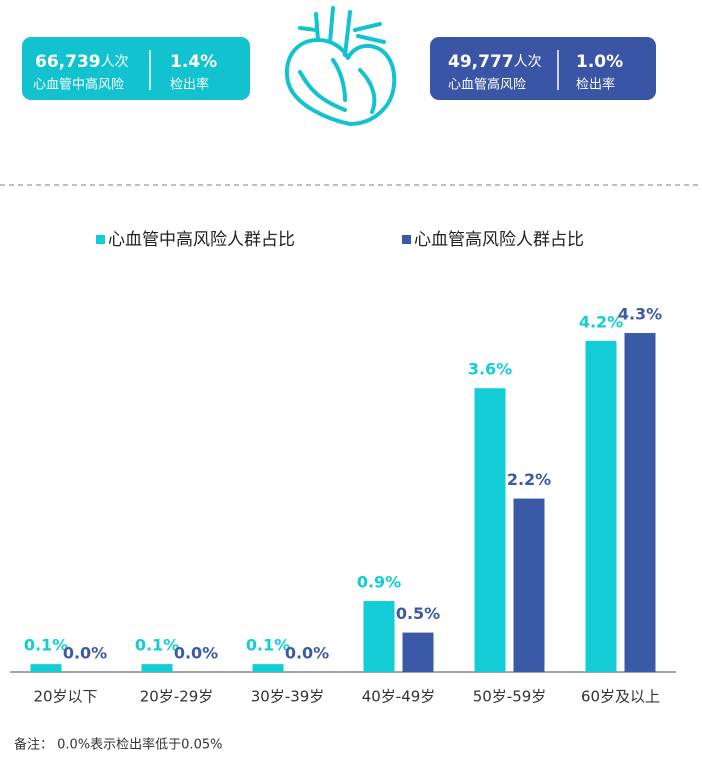  What do you see at coordinates (288, 697) in the screenshot?
I see `x-tick-label: 30岁-39岁` at bounding box center [288, 697].